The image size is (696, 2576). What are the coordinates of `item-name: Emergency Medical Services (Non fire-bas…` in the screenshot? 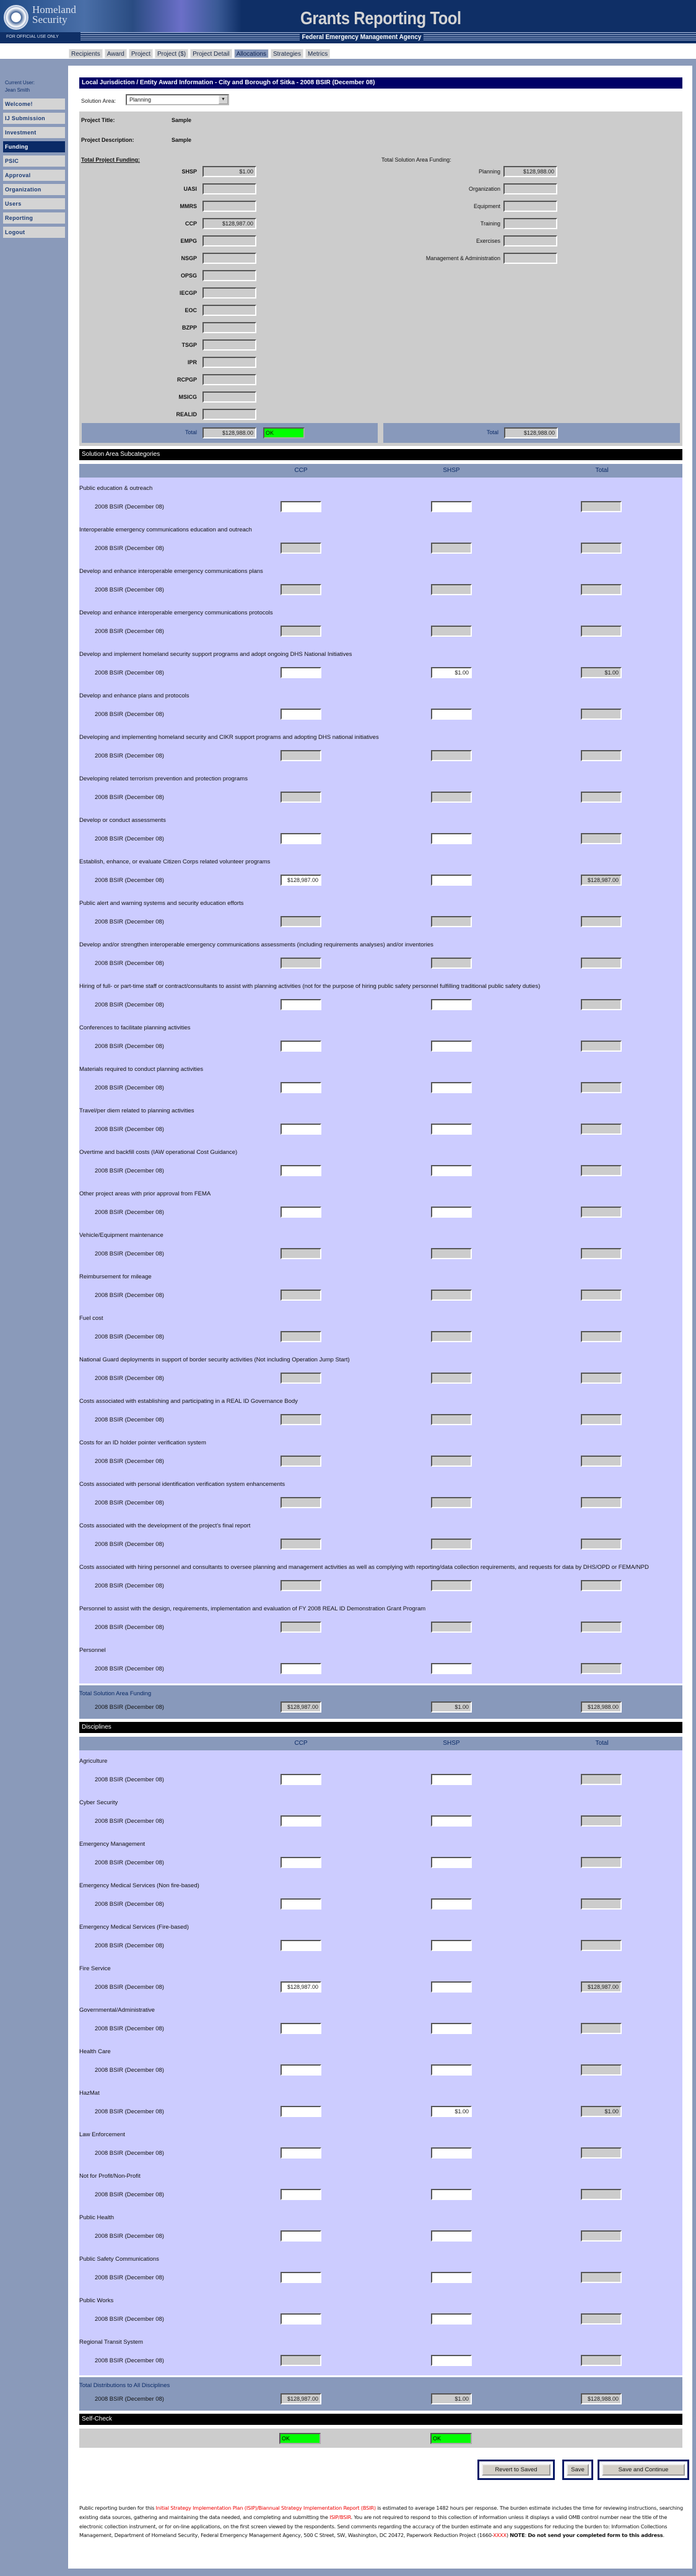 It's located at (139, 1885).